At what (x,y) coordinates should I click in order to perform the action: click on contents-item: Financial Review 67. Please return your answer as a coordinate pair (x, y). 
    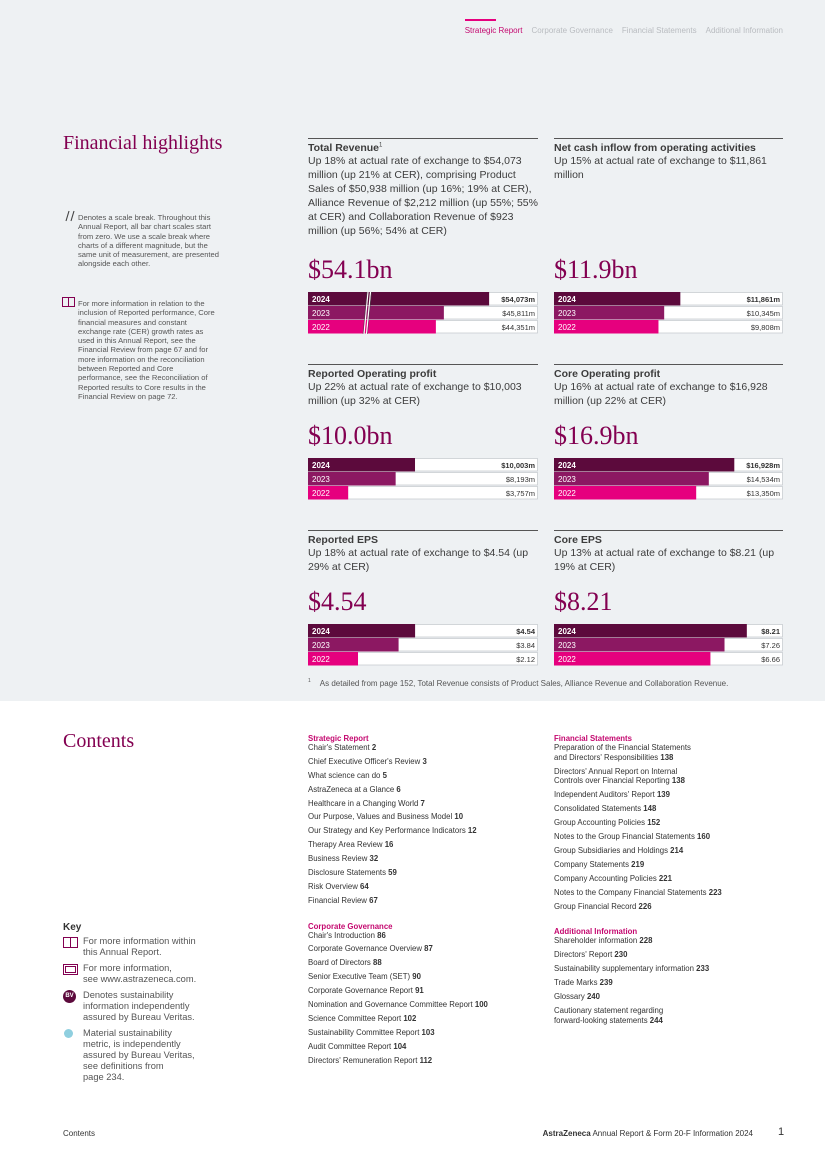
    Looking at the image, I should click on (428, 901).